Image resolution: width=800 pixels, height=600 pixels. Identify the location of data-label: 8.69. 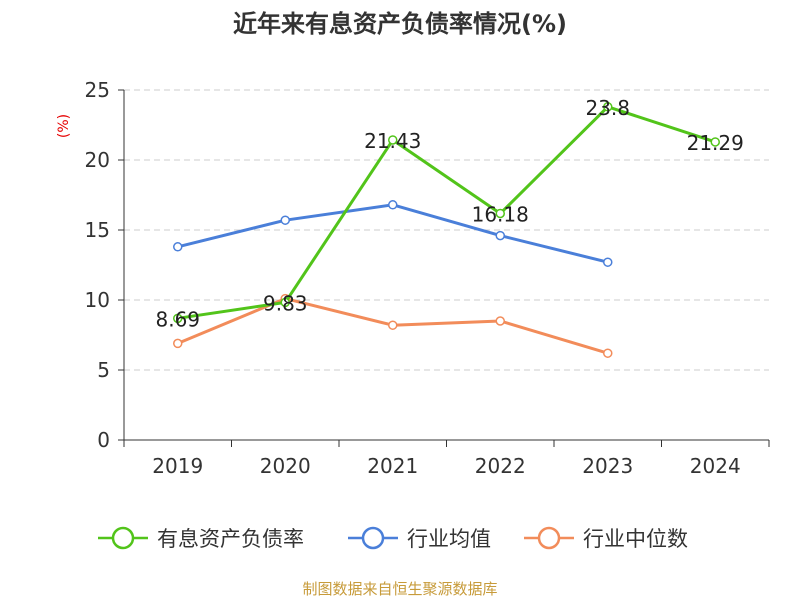
(177, 319).